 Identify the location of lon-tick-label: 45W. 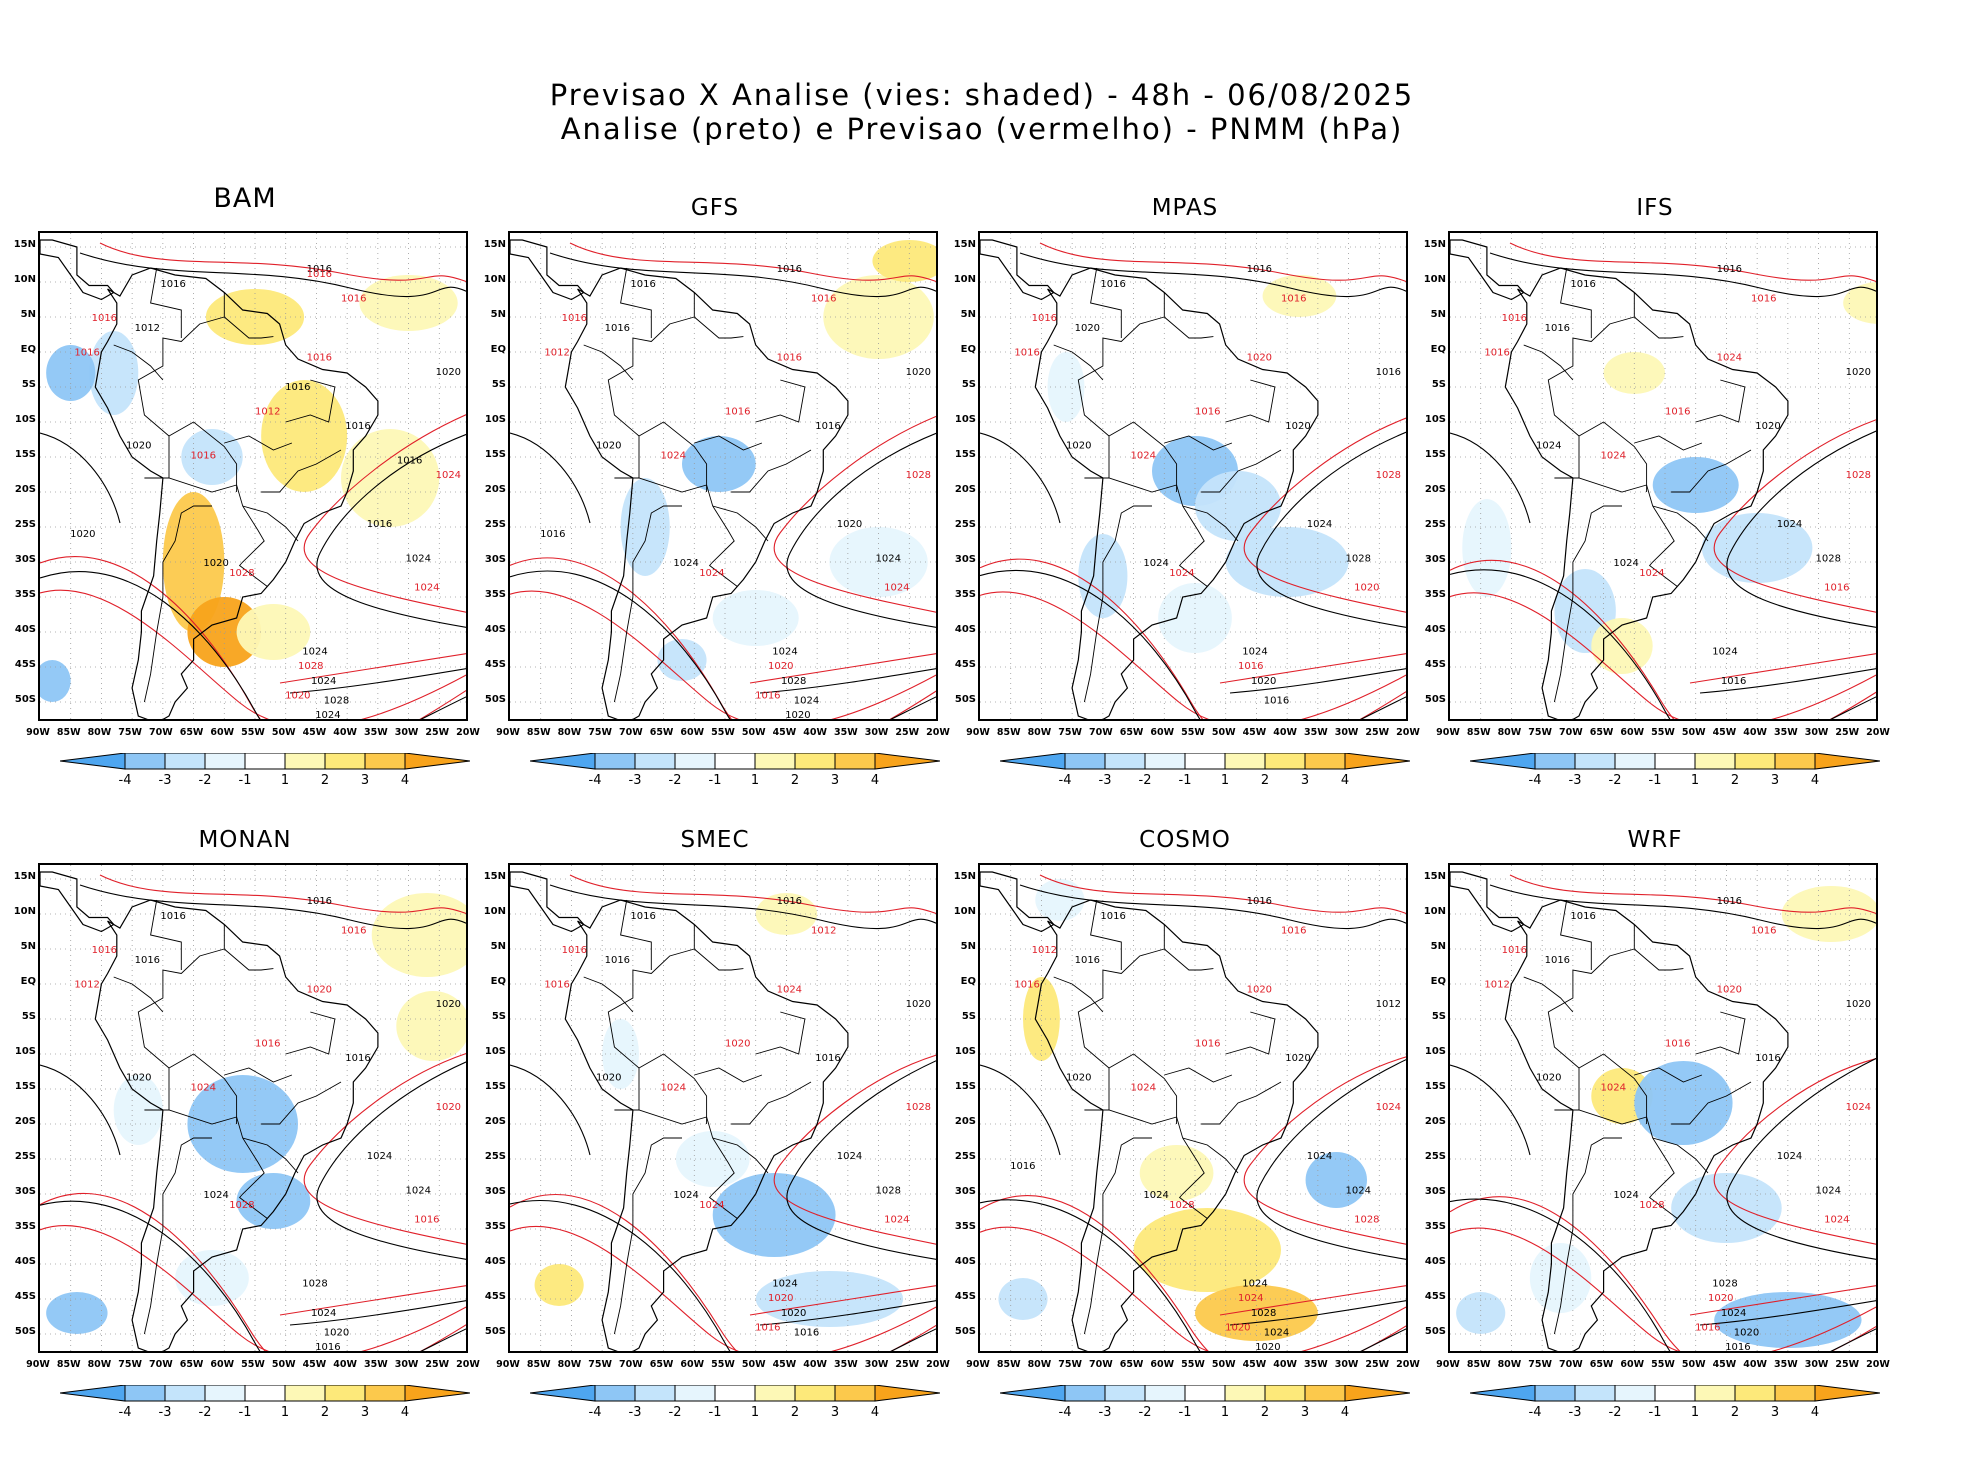
(314, 1364).